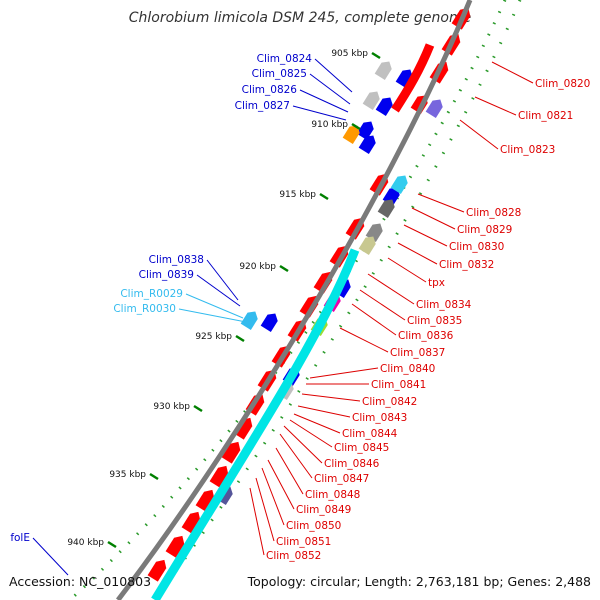  What do you see at coordinates (453, 238) in the screenshot?
I see `right-gene-label: Clim_0830` at bounding box center [453, 238].